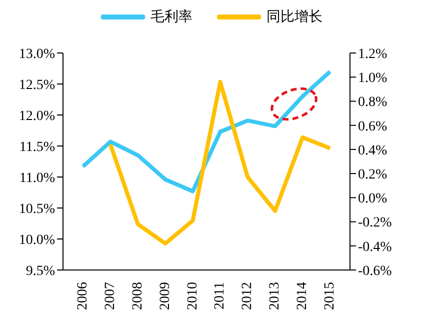  I want to click on x-tick-label: 2006, so click(83, 296).